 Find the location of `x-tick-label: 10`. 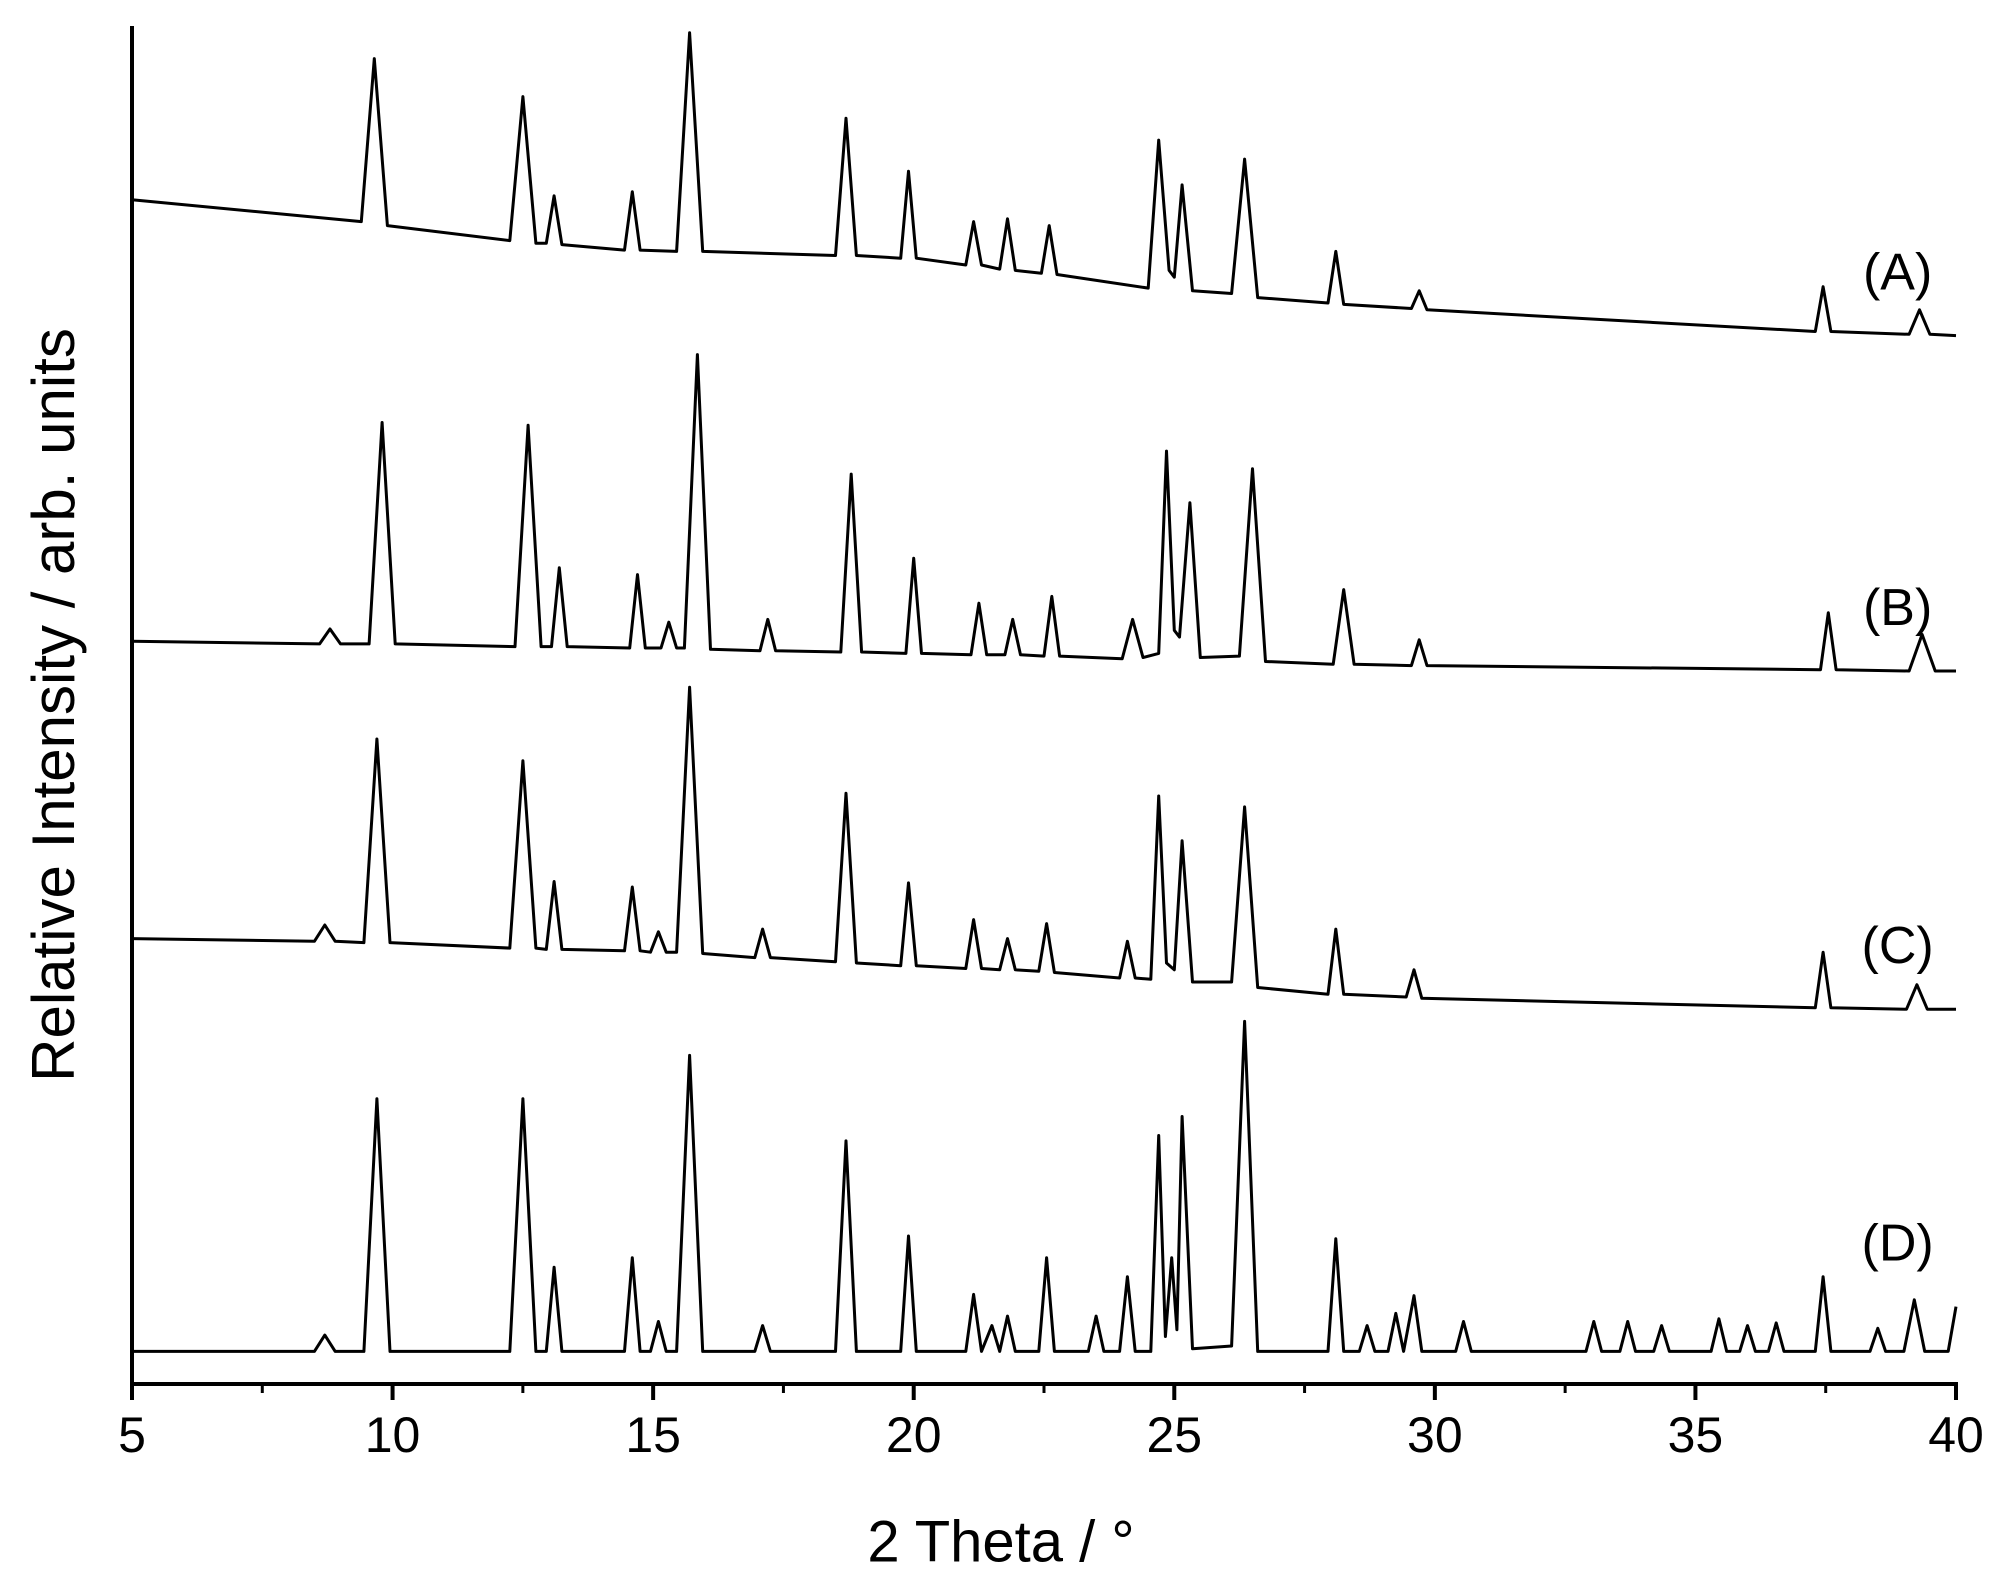

x-tick-label: 10 is located at coordinates (393, 1435).